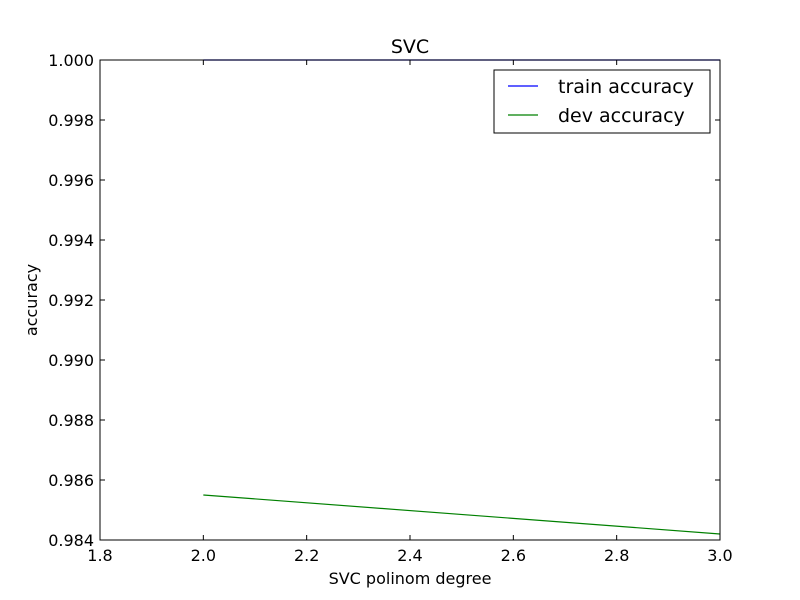  What do you see at coordinates (616, 555) in the screenshot?
I see `x-tick-label: 2.8` at bounding box center [616, 555].